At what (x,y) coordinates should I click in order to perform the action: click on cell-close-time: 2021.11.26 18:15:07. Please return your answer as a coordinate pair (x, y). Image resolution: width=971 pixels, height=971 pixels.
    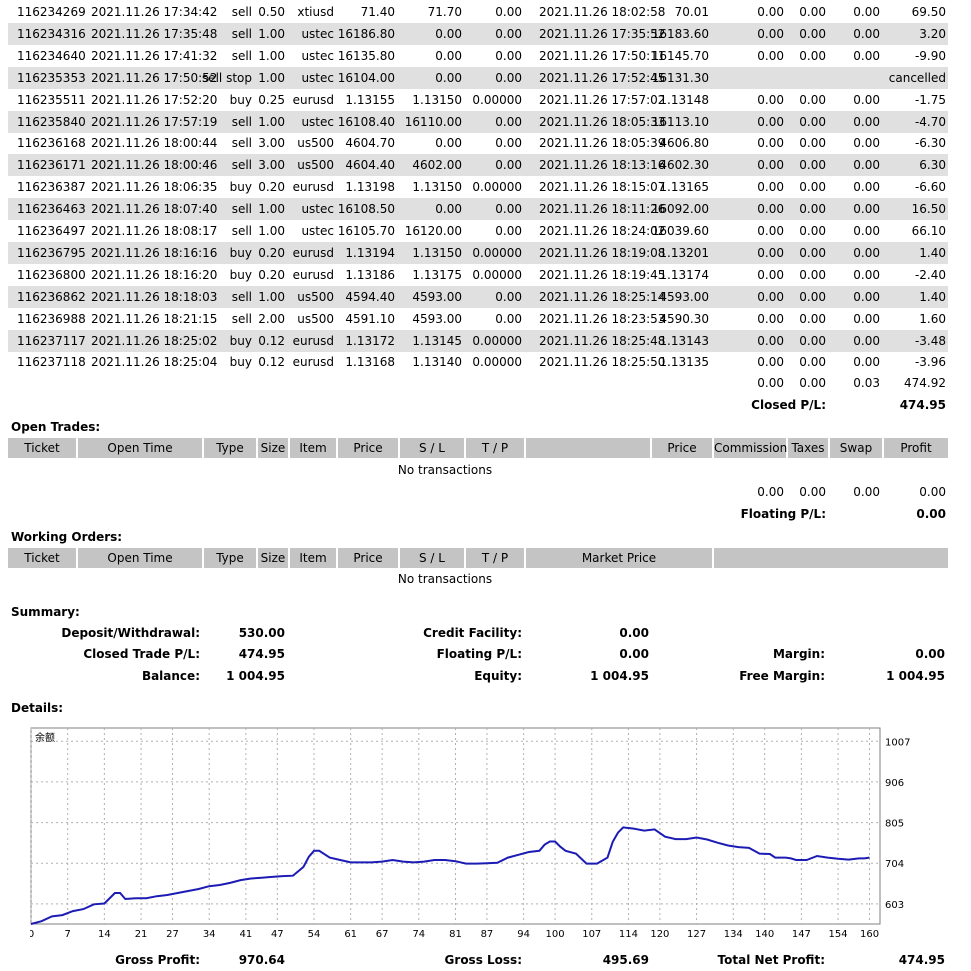
    Looking at the image, I should click on (602, 187).